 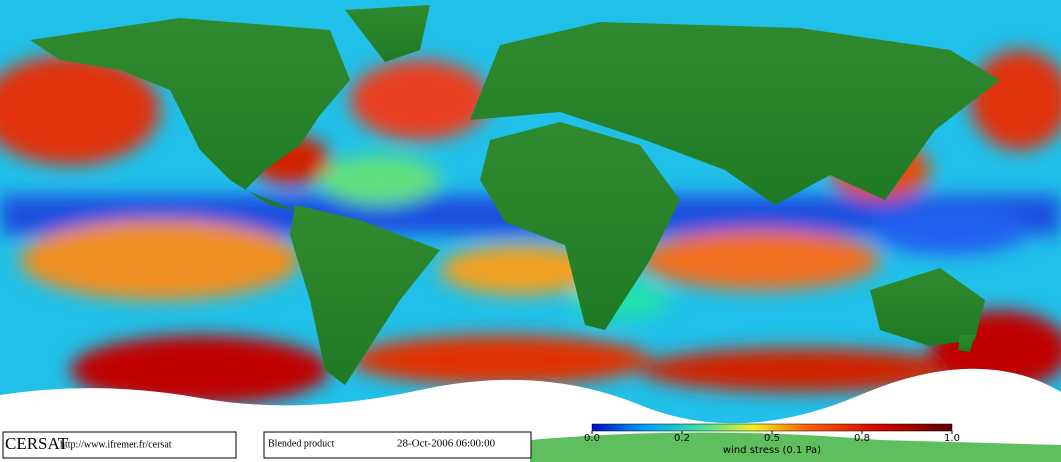 What do you see at coordinates (37, 443) in the screenshot?
I see `logo: CERSAT` at bounding box center [37, 443].